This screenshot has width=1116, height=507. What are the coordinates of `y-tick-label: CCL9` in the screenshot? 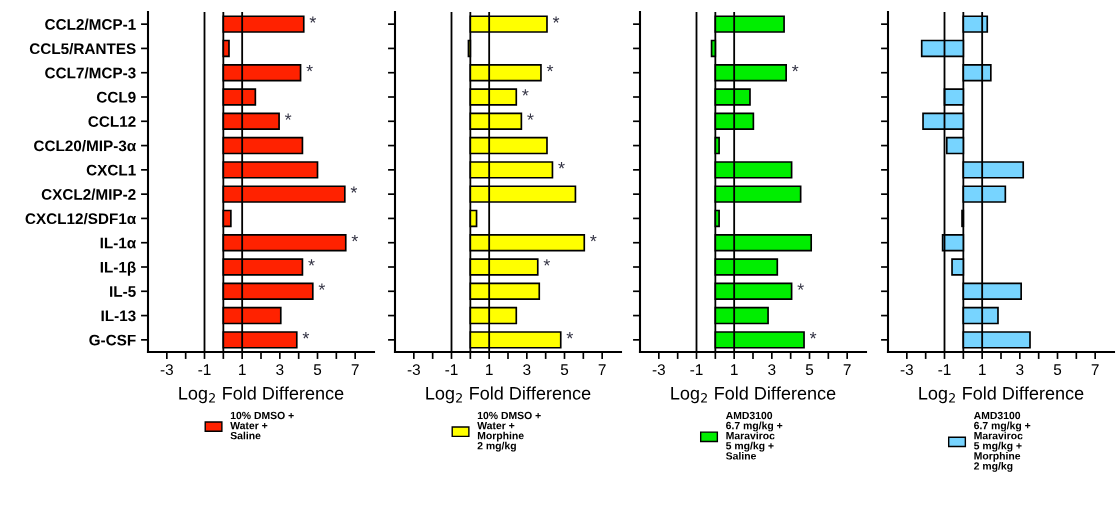 It's located at (116, 97).